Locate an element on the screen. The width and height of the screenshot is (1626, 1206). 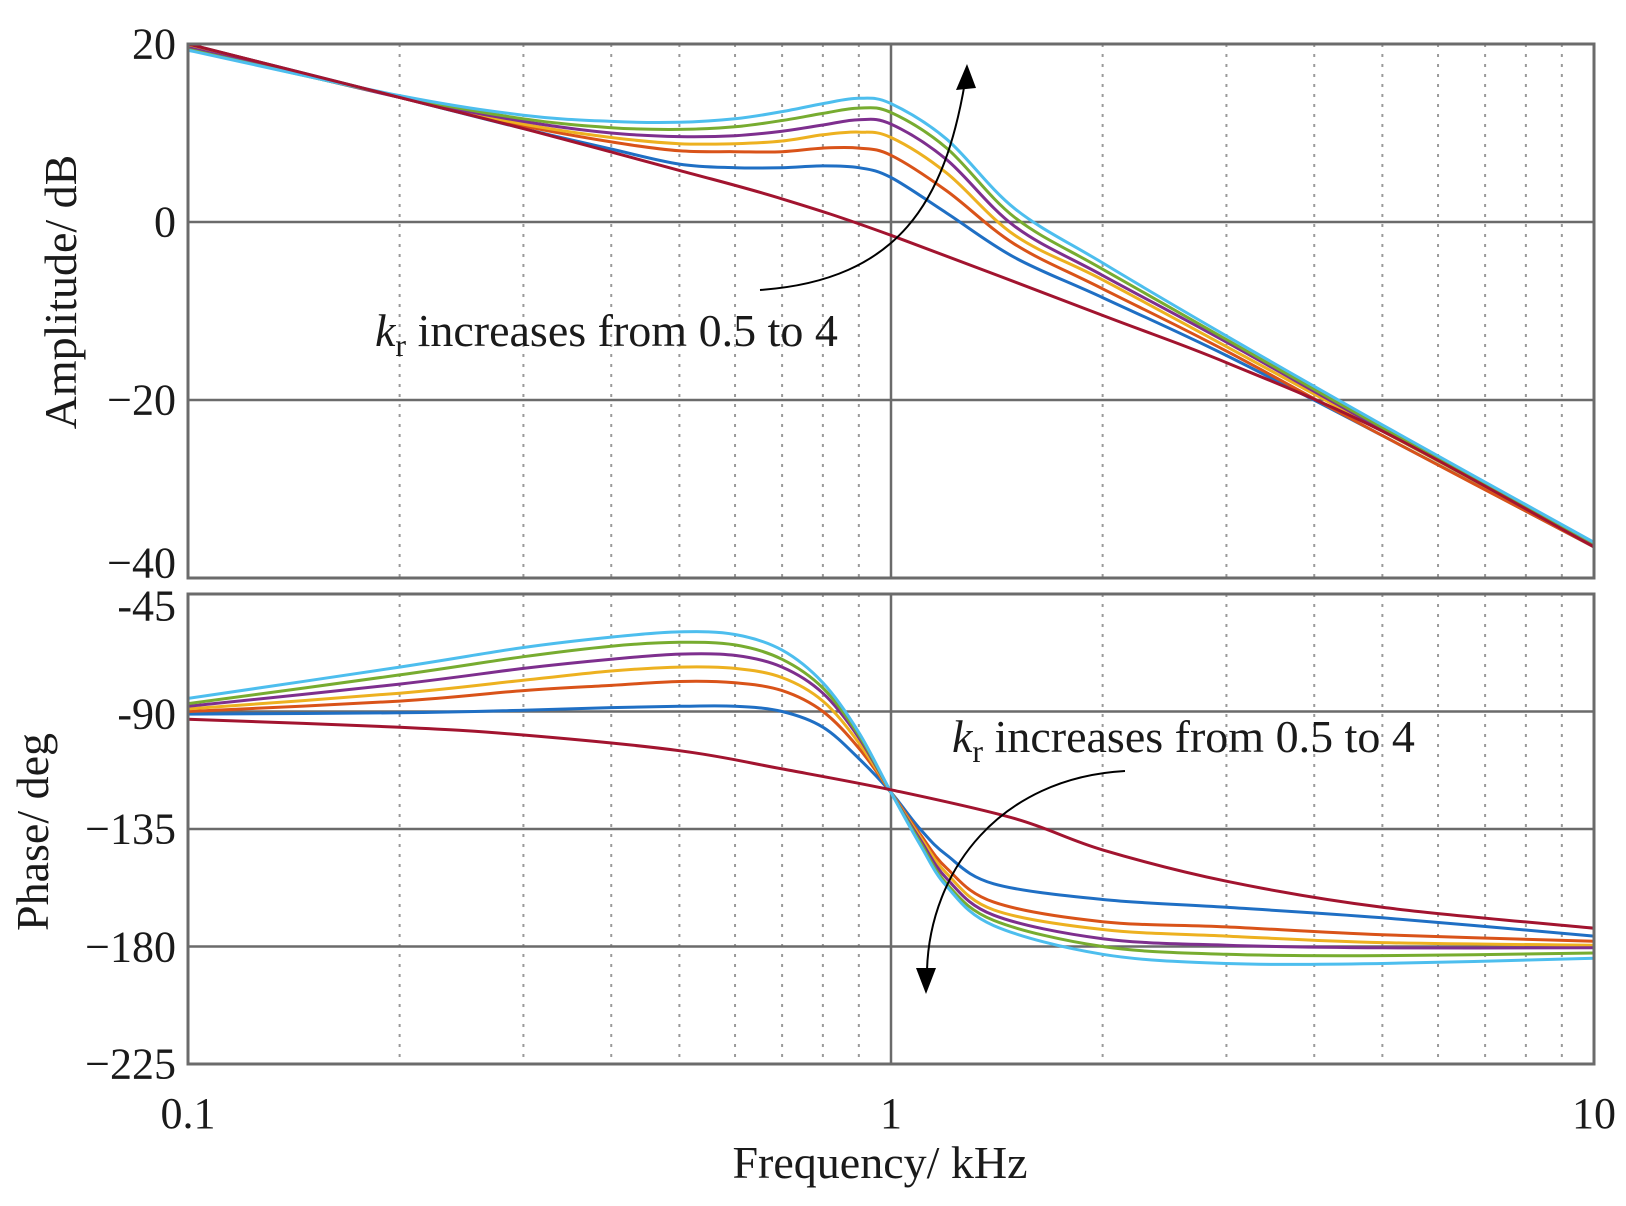
xtick-1: 1 is located at coordinates (891, 1113).